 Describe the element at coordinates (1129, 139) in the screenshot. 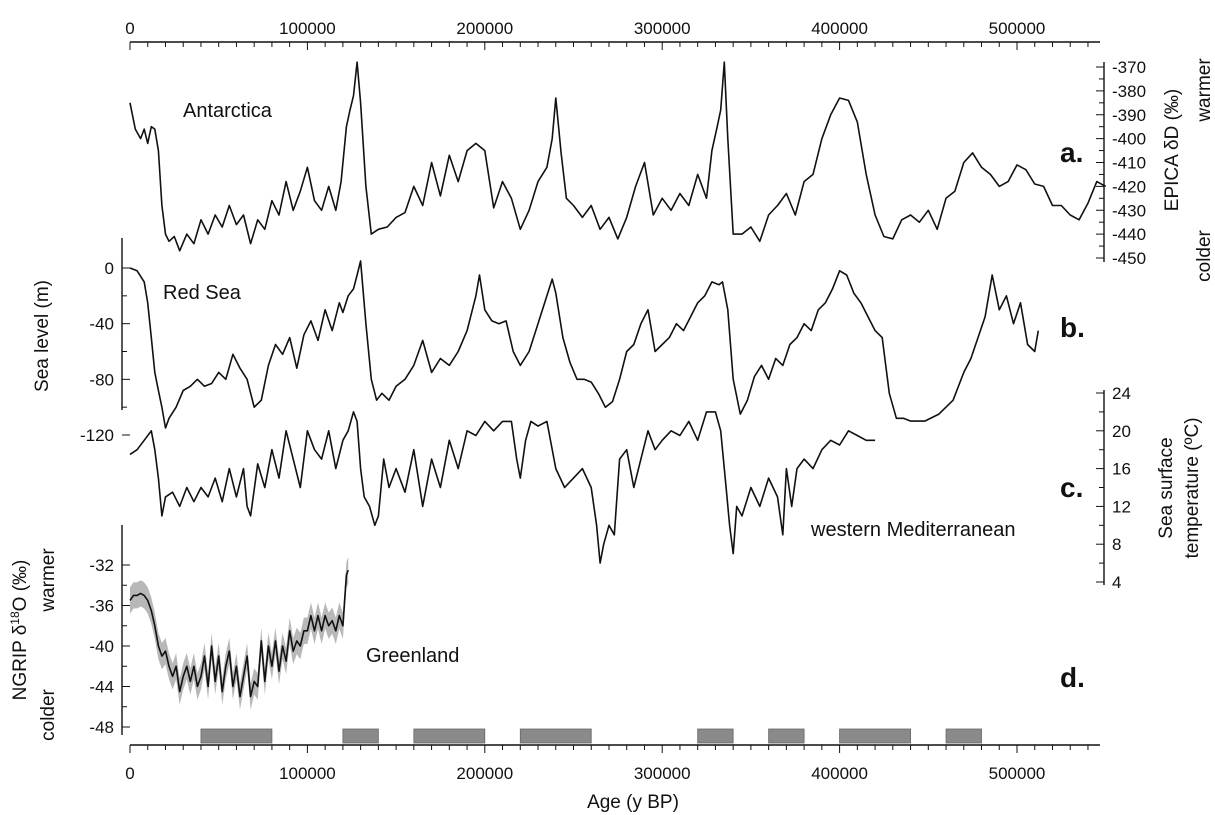

I see `y-axis-tick-label: -400` at that location.